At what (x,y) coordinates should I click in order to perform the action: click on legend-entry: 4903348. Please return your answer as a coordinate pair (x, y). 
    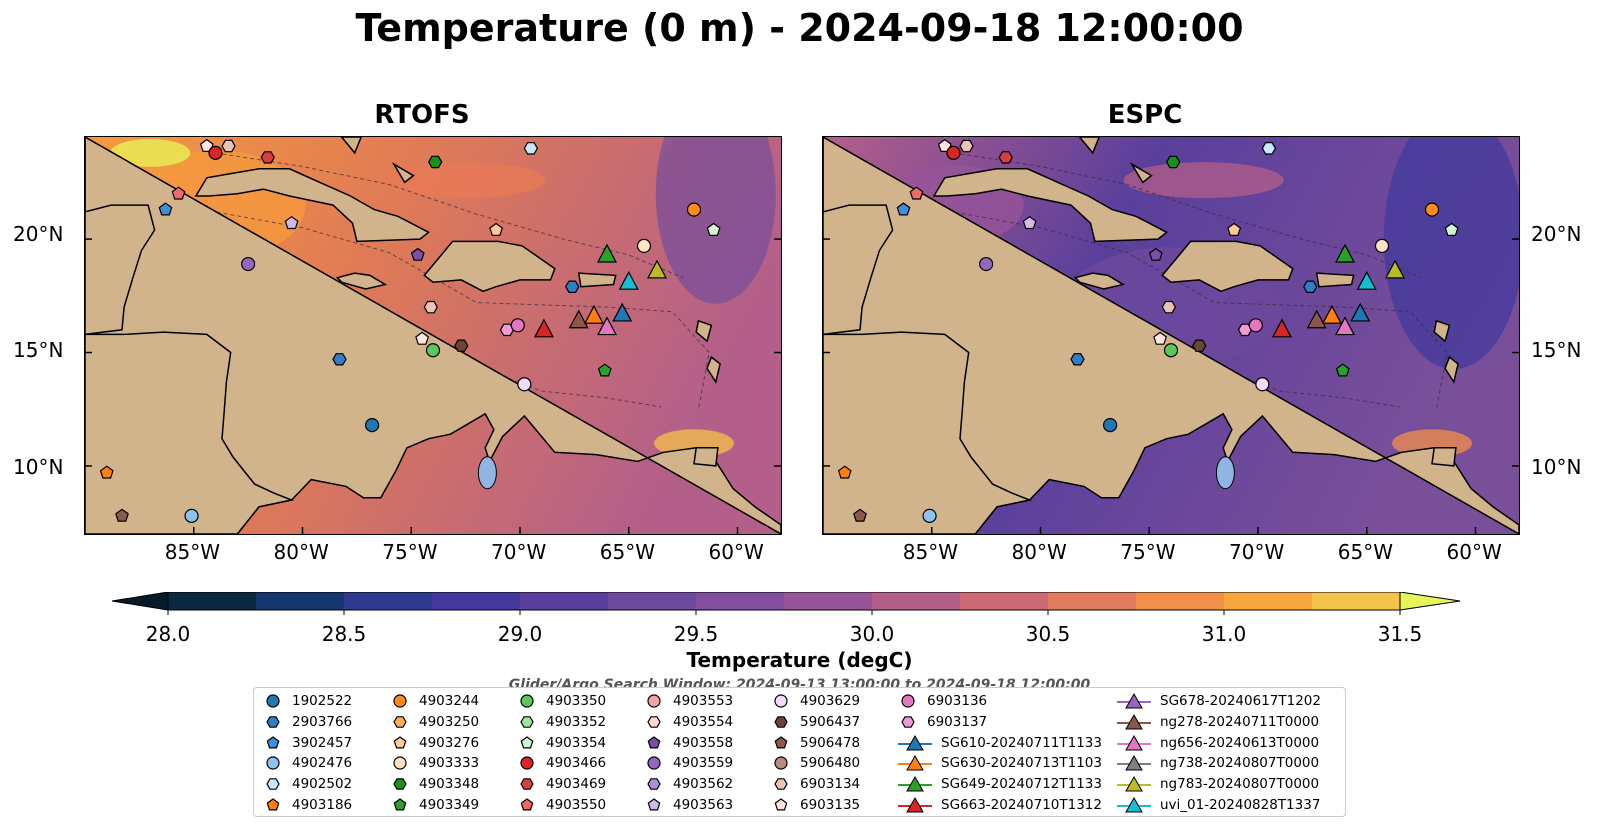
    Looking at the image, I should click on (434, 784).